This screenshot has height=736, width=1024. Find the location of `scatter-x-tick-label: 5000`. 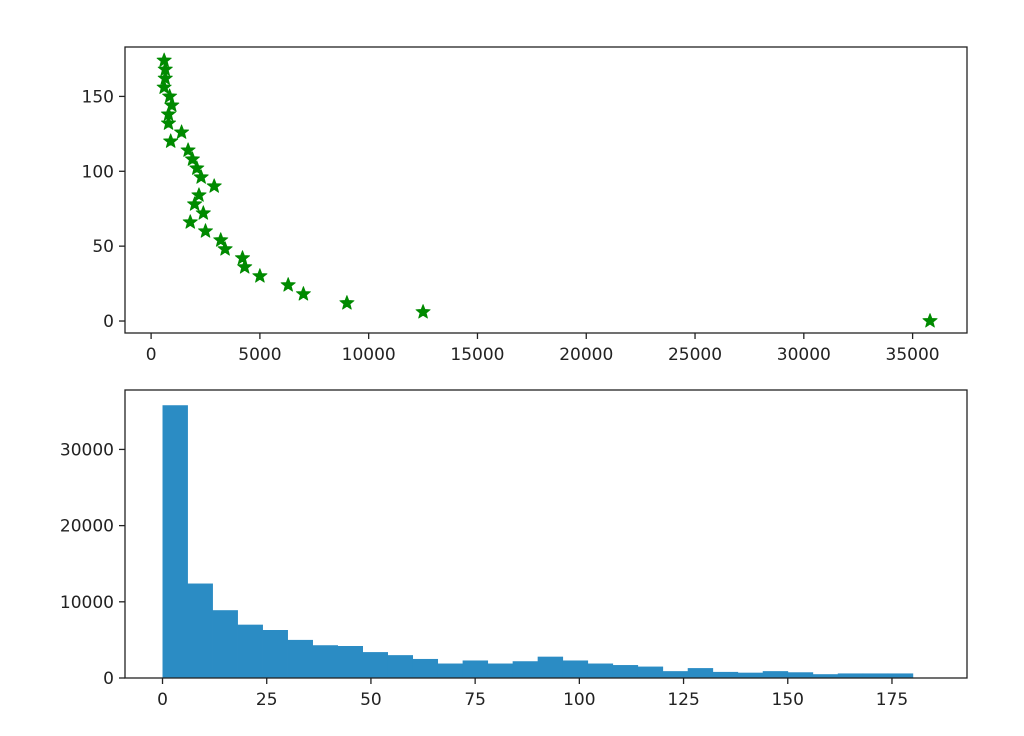

scatter-x-tick-label: 5000 is located at coordinates (259, 355).